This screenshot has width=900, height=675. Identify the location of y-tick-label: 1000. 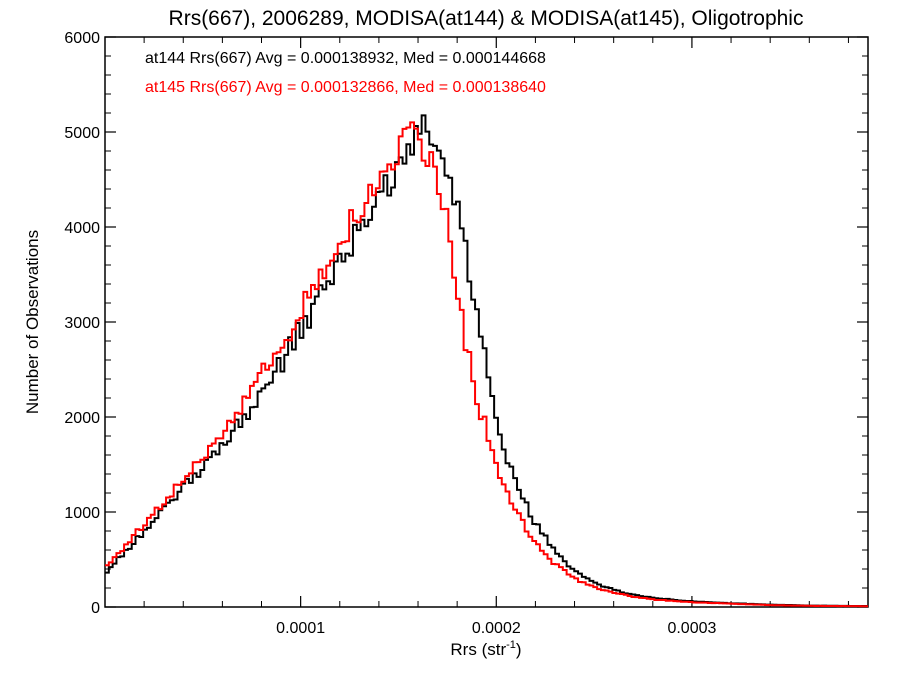
(82, 513).